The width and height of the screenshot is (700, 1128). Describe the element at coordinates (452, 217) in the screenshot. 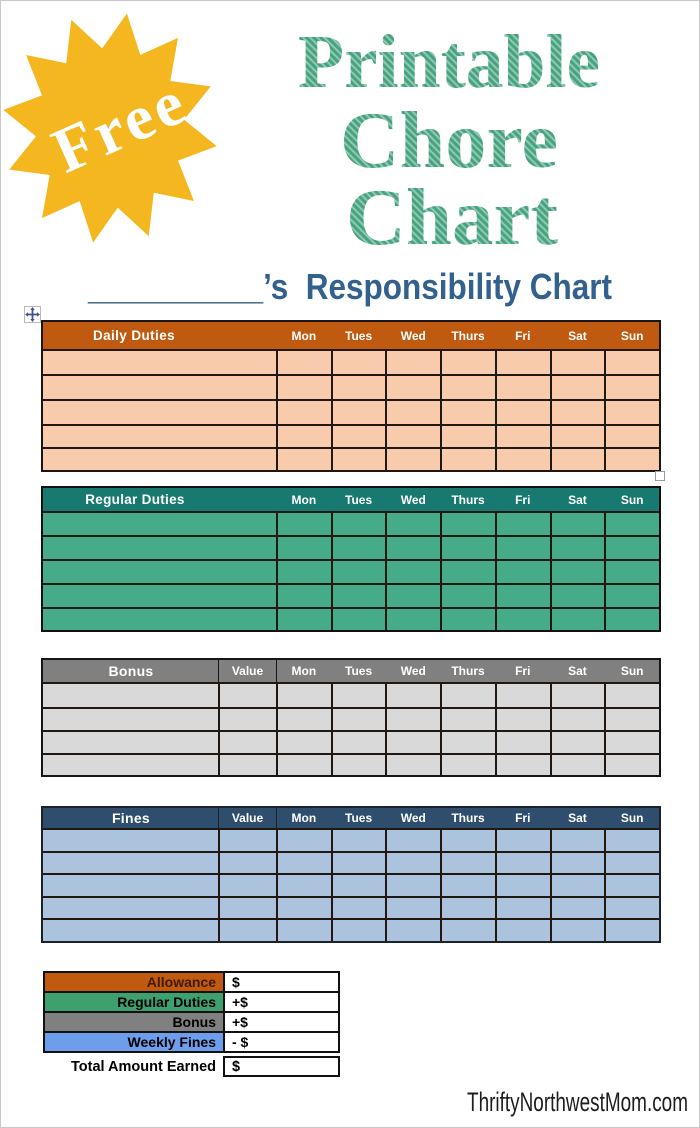

I see `svg-text: Chart` at that location.